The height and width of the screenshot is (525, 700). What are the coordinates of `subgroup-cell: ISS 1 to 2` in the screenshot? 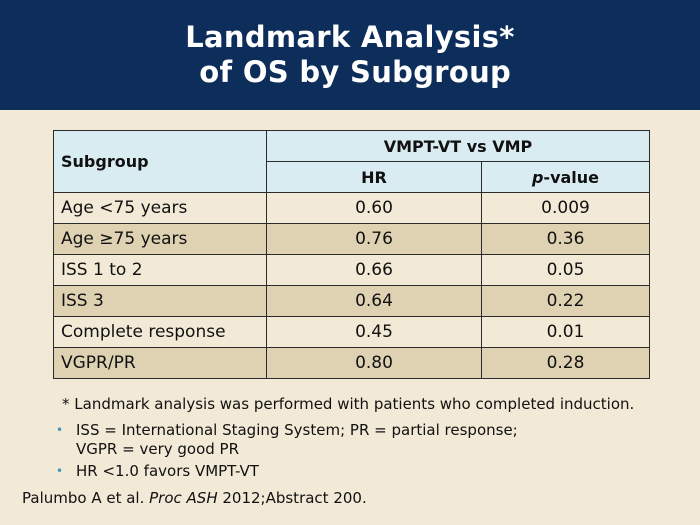 It's located at (160, 270).